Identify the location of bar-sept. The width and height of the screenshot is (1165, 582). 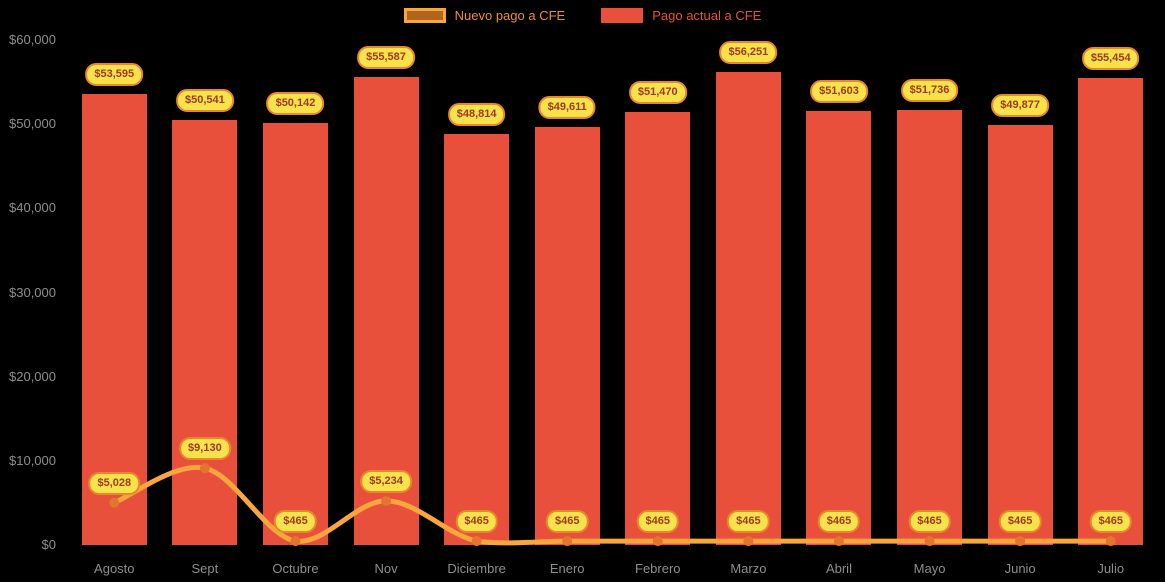
(205, 332).